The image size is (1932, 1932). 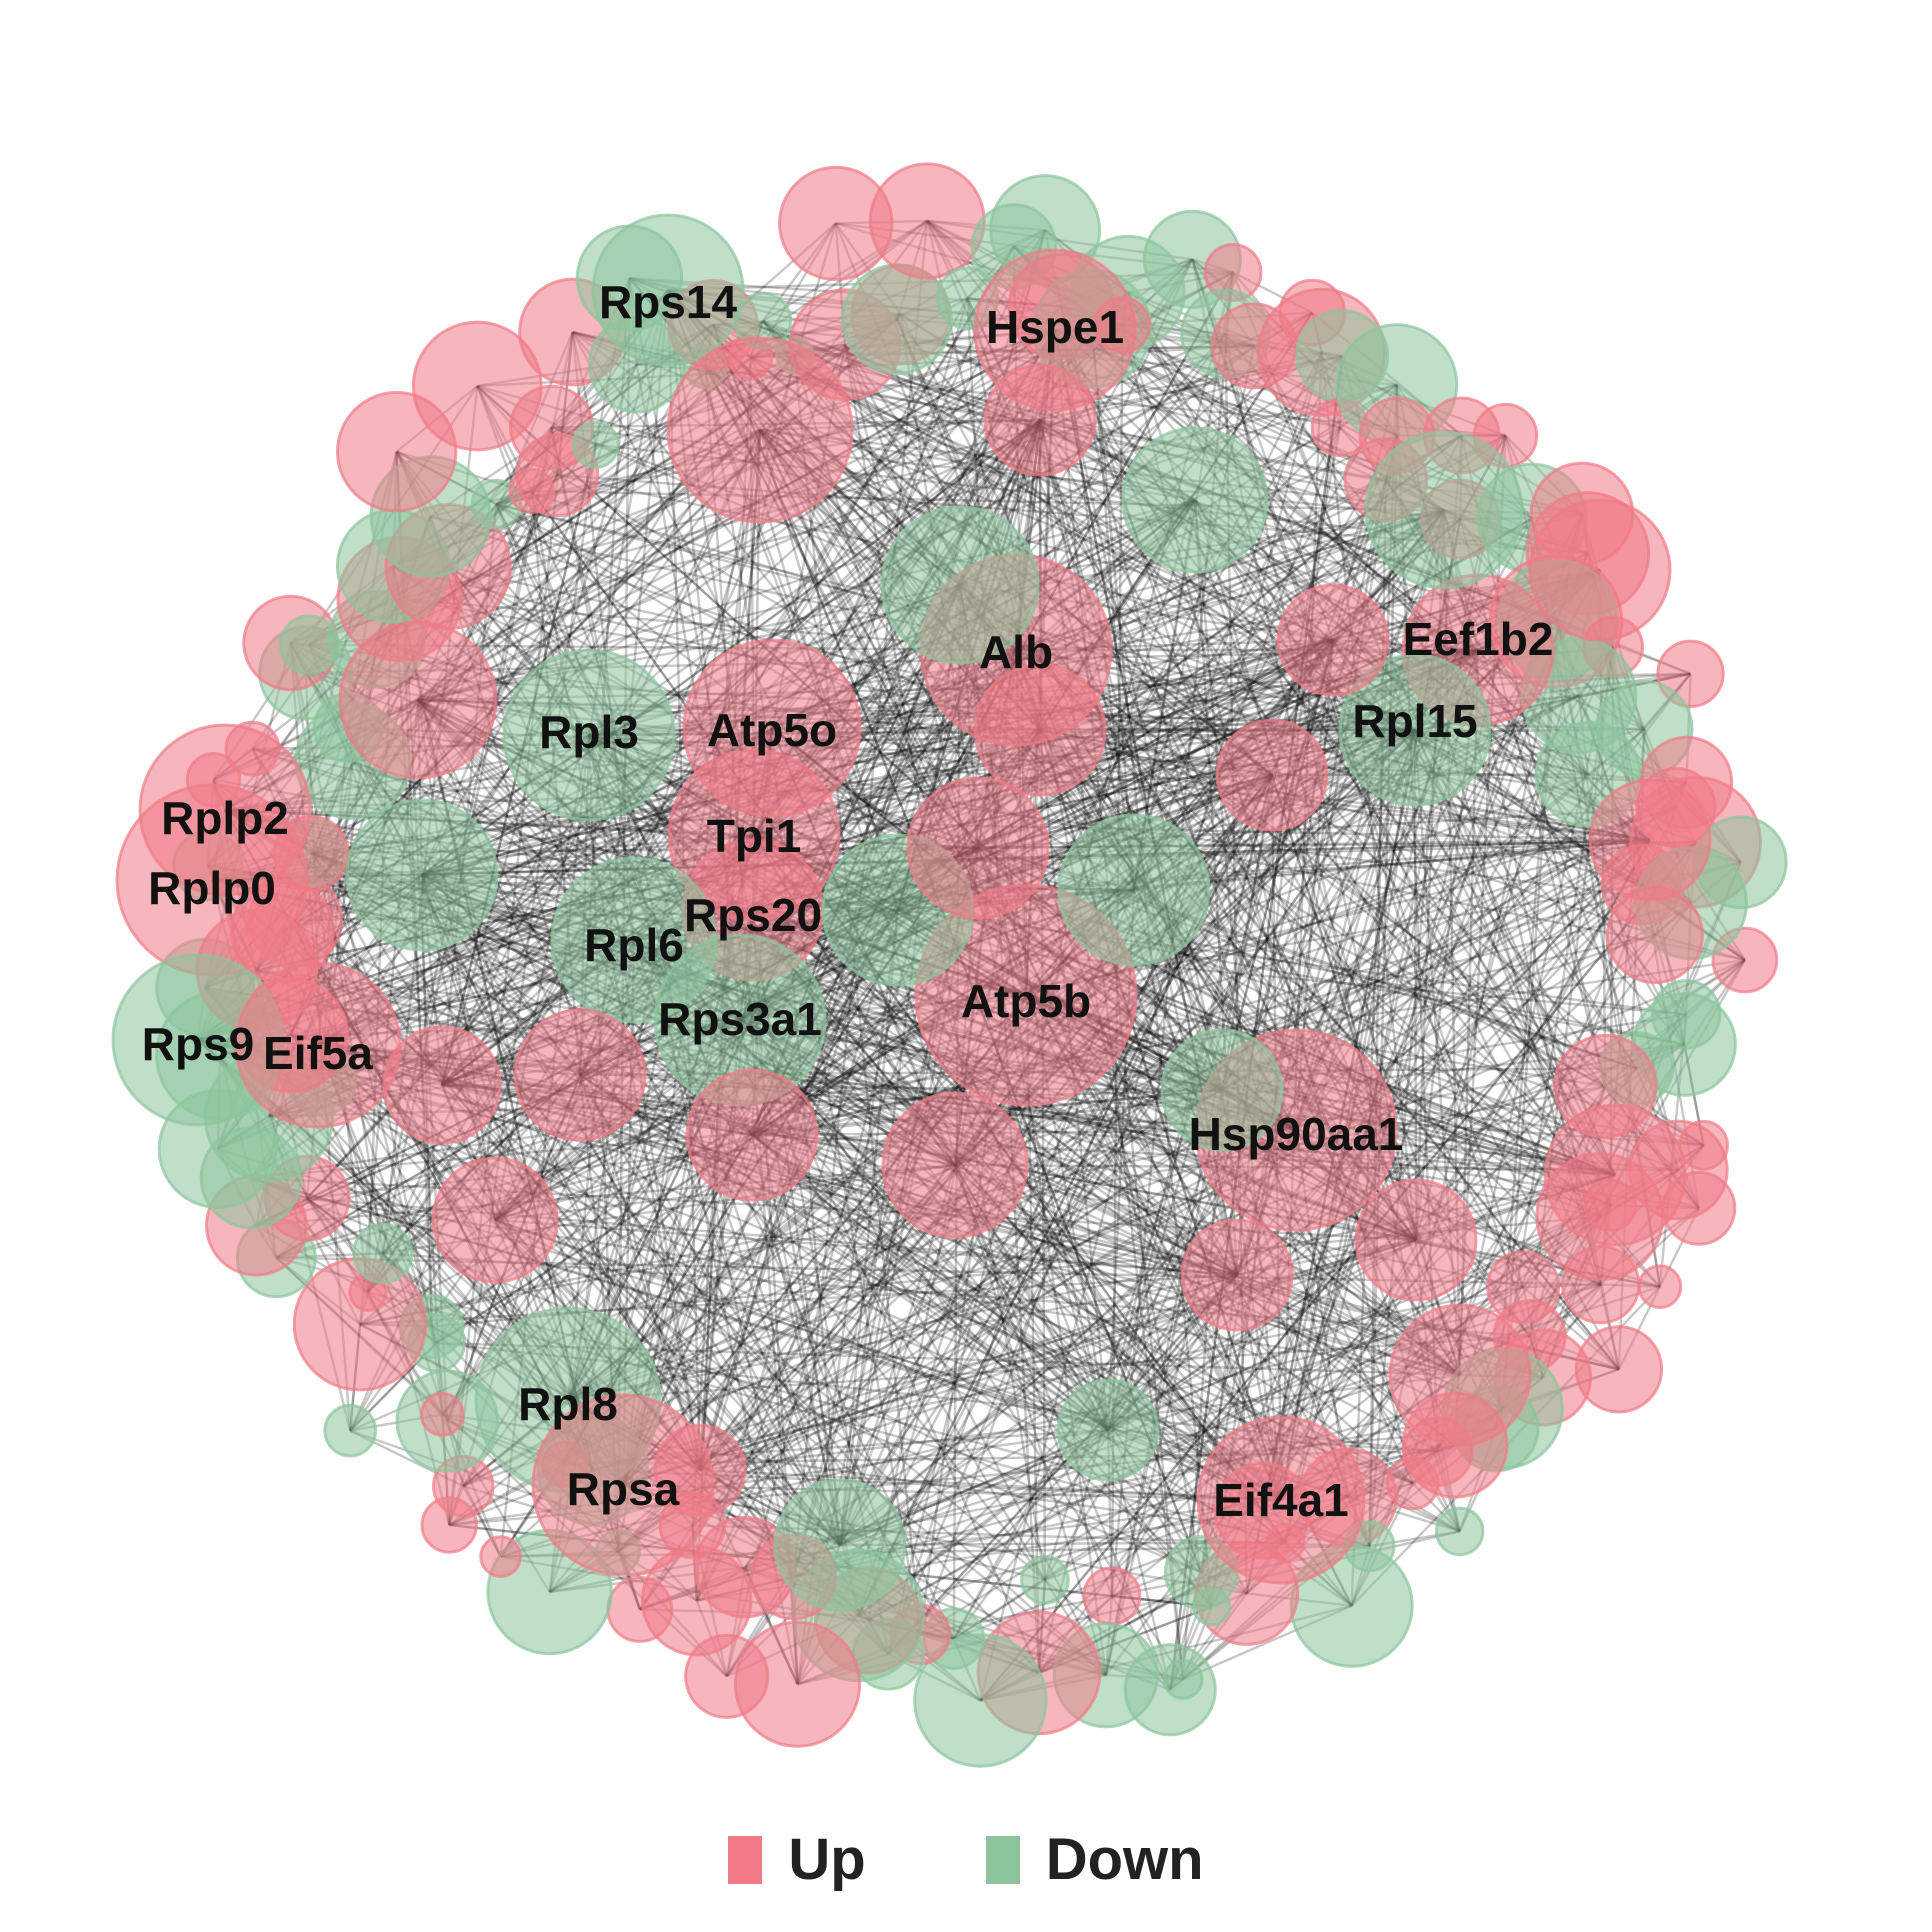 I want to click on legend-item-down: Down, so click(x=1094, y=1859).